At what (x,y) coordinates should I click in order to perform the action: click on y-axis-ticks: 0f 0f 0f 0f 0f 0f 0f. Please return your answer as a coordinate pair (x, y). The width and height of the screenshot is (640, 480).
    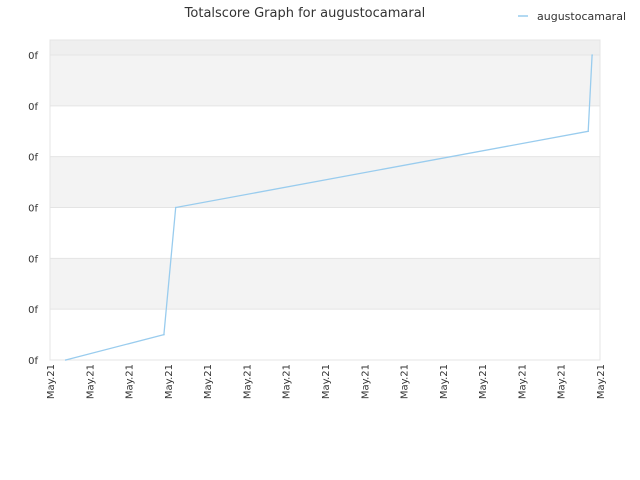
    Looking at the image, I should click on (33, 209).